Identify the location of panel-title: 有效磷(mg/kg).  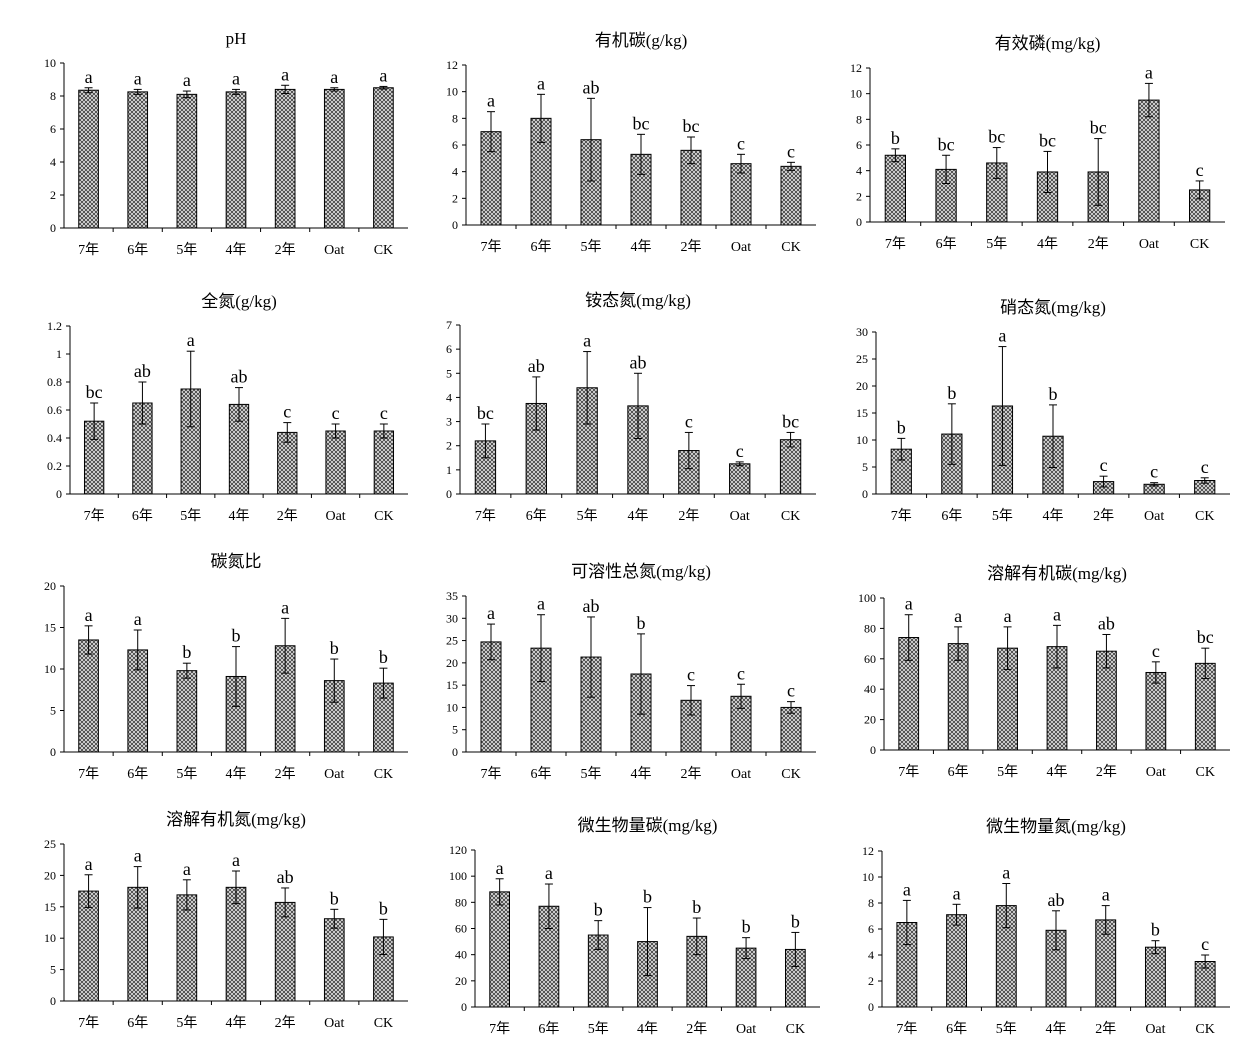
(1048, 43).